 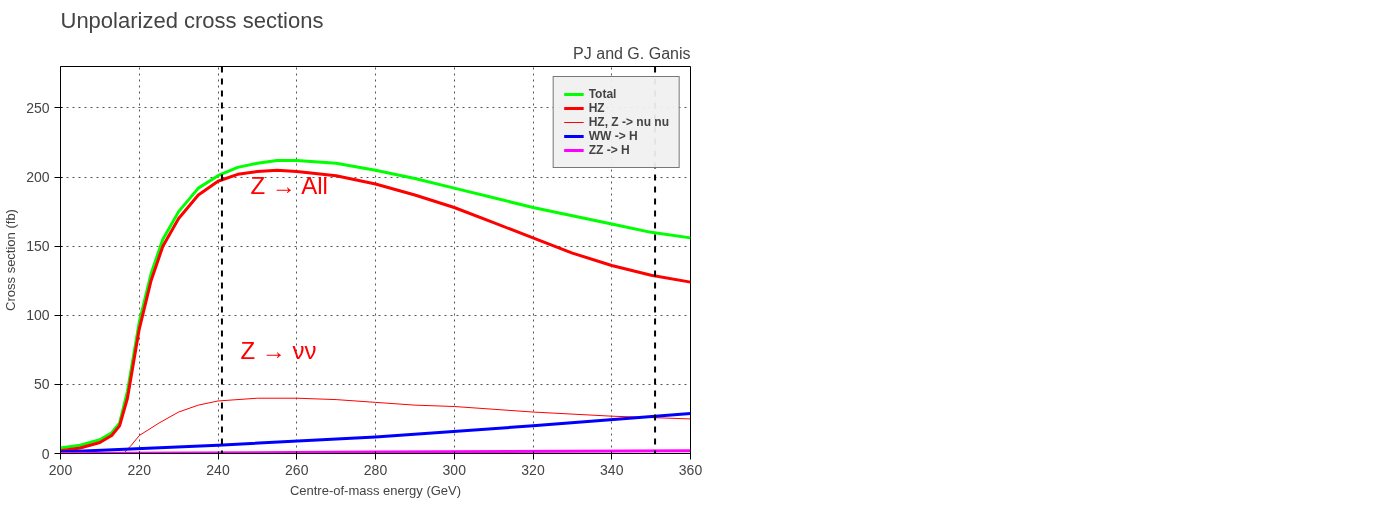 What do you see at coordinates (407, 425) in the screenshot?
I see `line-series` at bounding box center [407, 425].